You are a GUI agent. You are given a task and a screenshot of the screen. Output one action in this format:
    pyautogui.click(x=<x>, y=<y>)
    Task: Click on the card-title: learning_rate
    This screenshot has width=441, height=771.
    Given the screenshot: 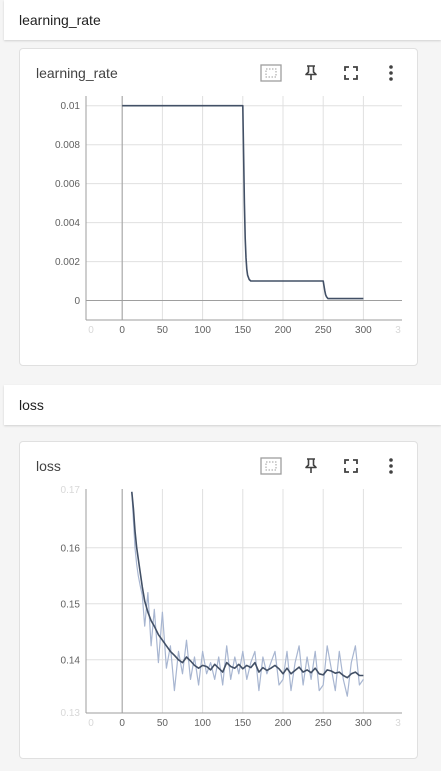 What is the action you would take?
    pyautogui.click(x=77, y=73)
    